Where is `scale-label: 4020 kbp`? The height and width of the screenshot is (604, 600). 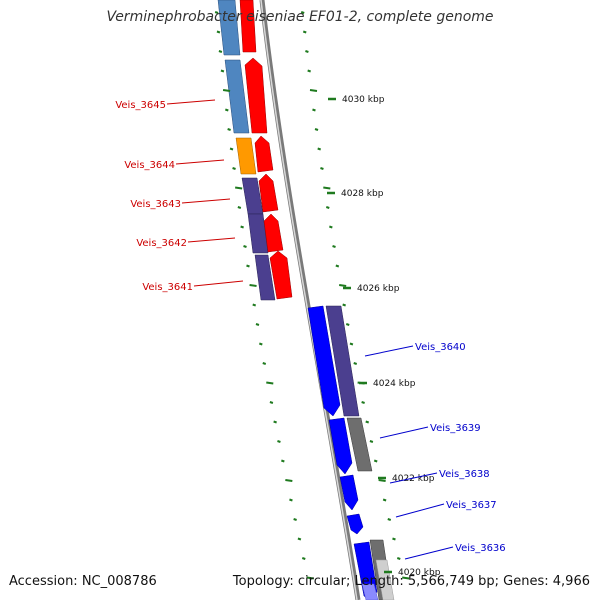 scale-label: 4020 kbp is located at coordinates (419, 573).